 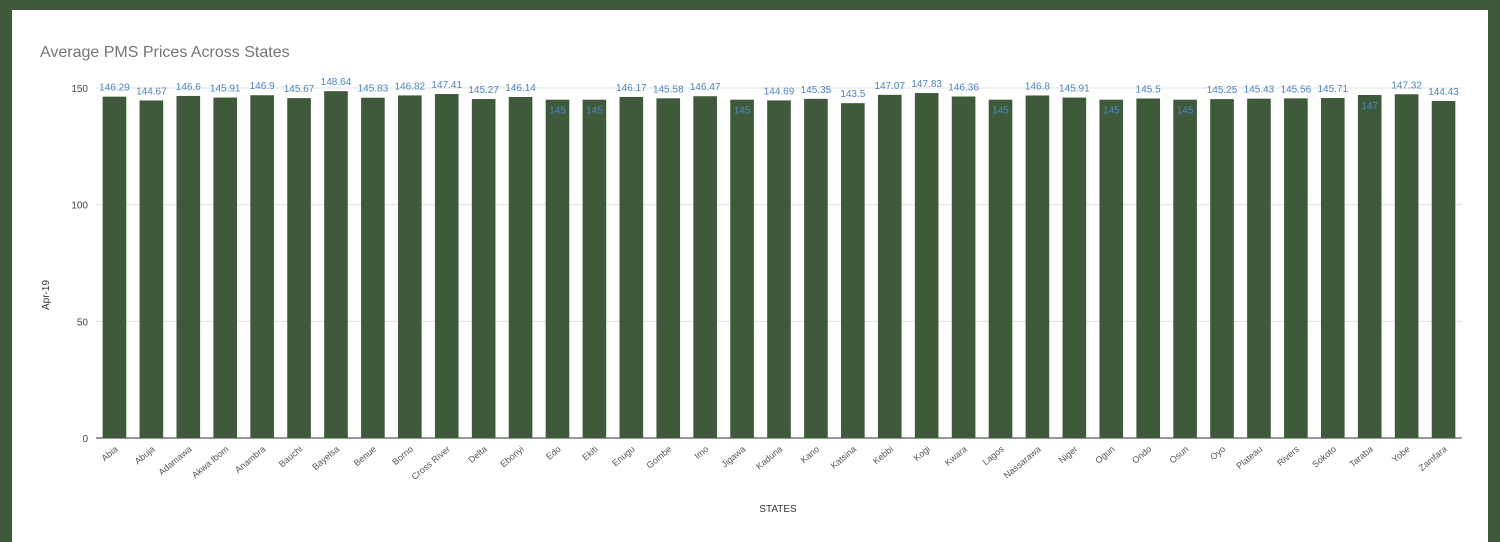 I want to click on x-tick-label: Jigawa, so click(x=733, y=457).